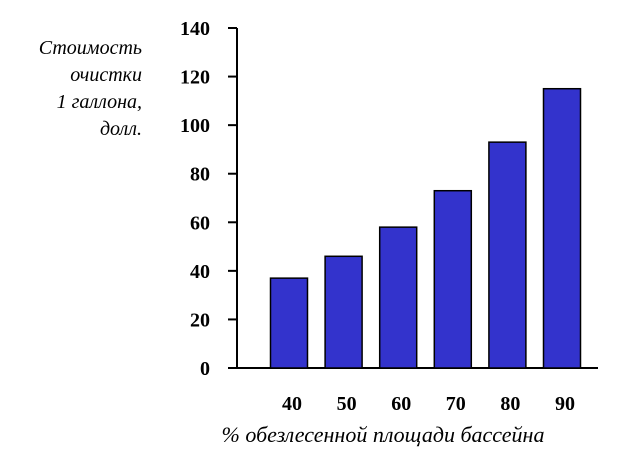  Describe the element at coordinates (200, 175) in the screenshot. I see `y-tick-label: 80` at that location.